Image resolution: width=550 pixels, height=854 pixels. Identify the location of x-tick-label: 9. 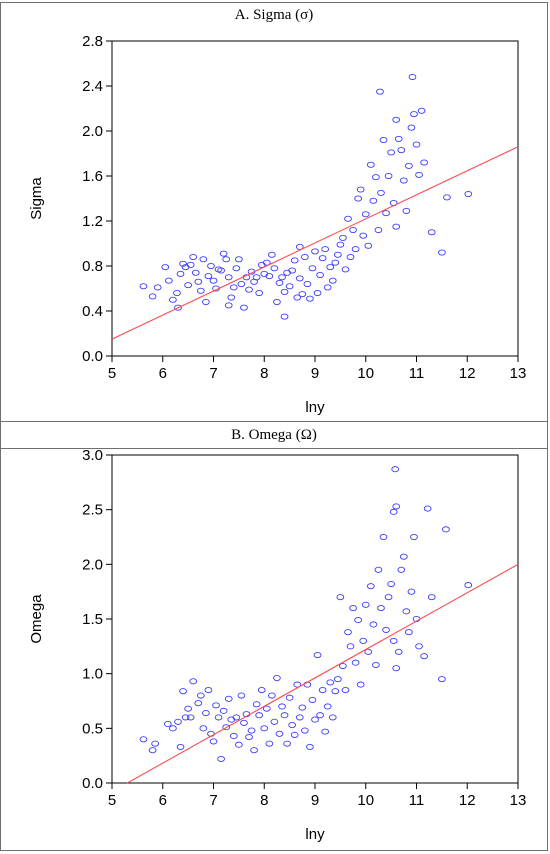
(315, 373).